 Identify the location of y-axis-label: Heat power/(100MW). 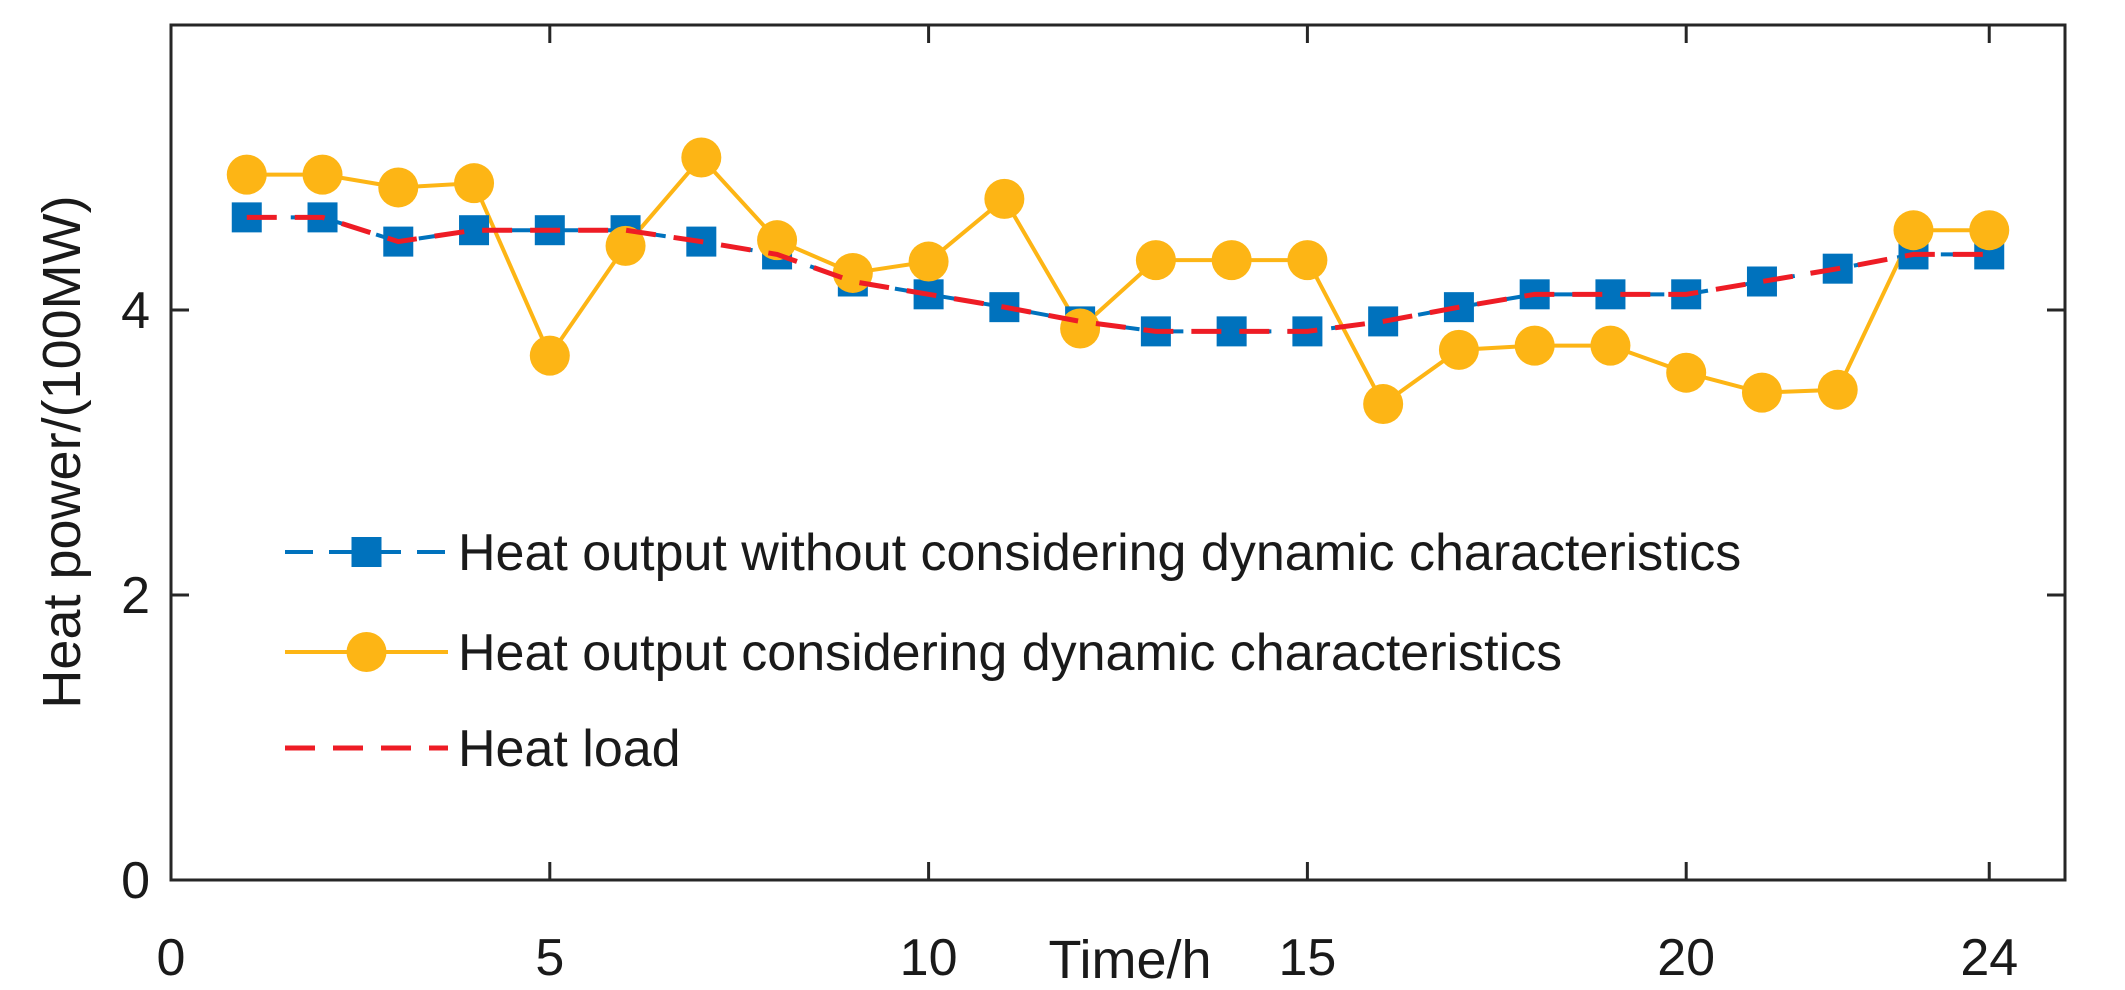
(62, 451).